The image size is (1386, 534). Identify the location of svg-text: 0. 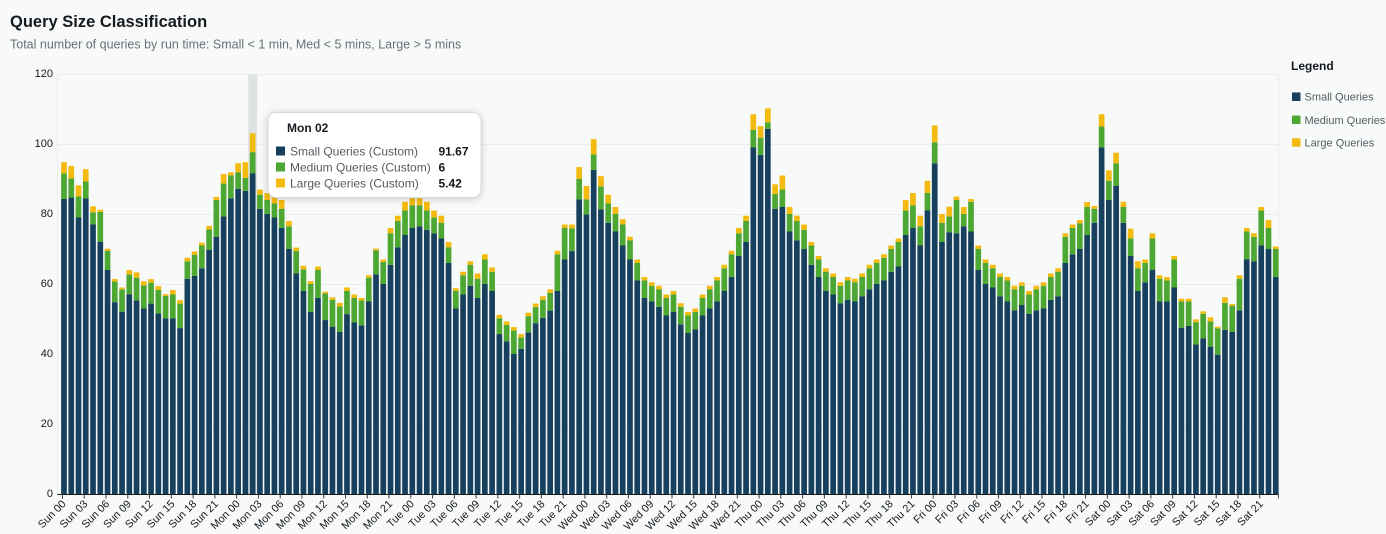
(50, 494).